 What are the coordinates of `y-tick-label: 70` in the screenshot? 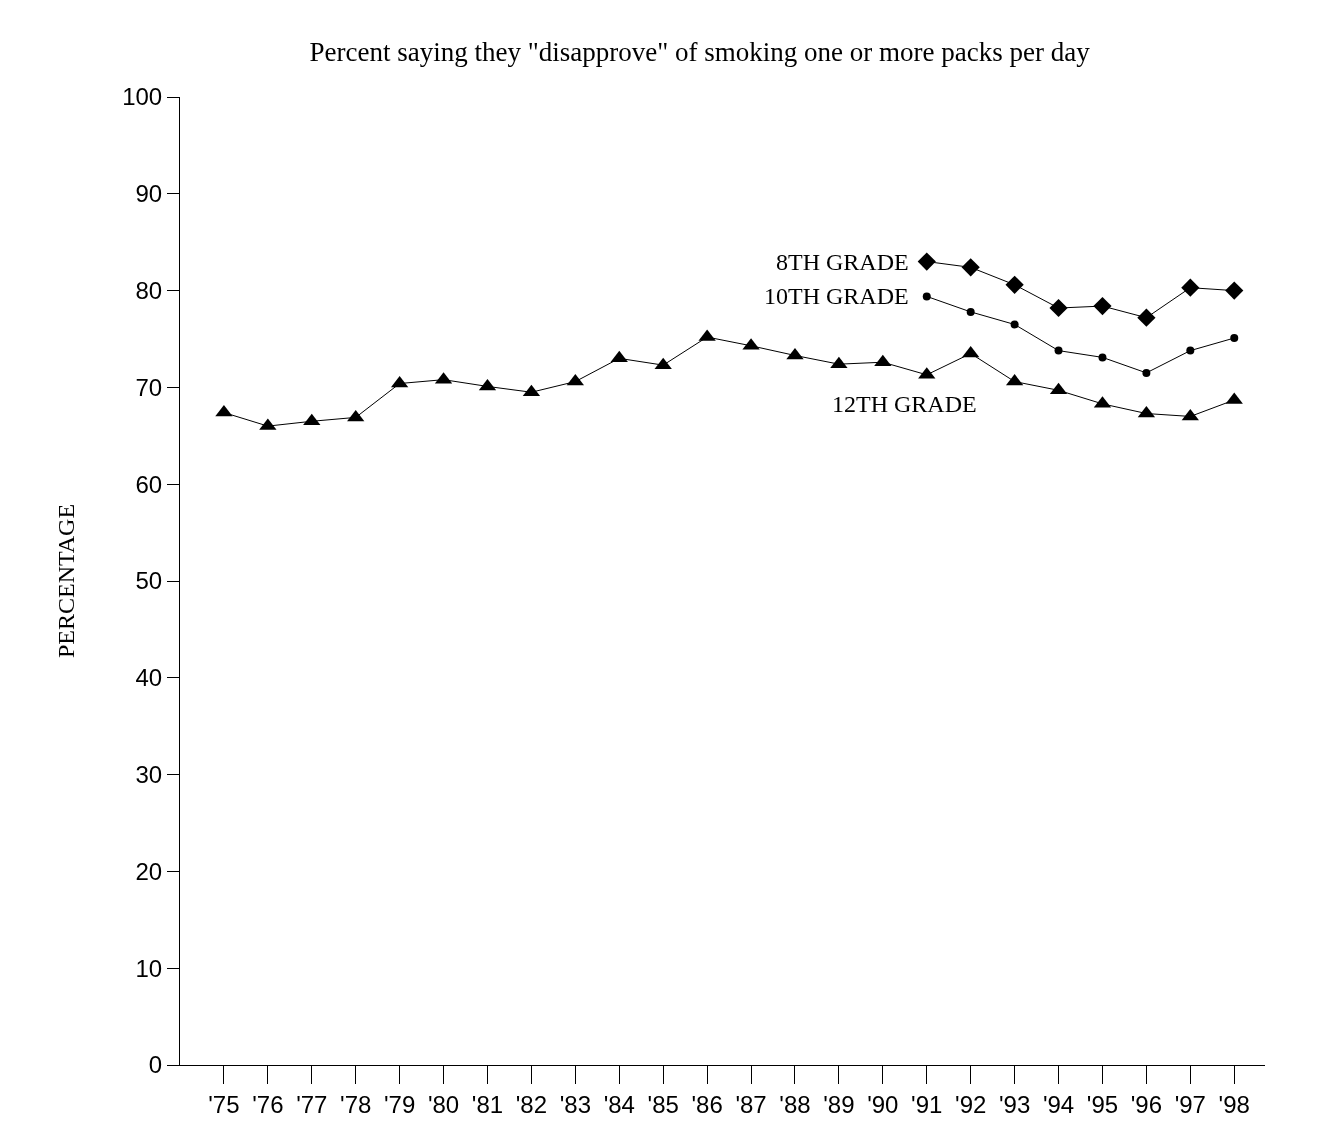 It's located at (149, 387).